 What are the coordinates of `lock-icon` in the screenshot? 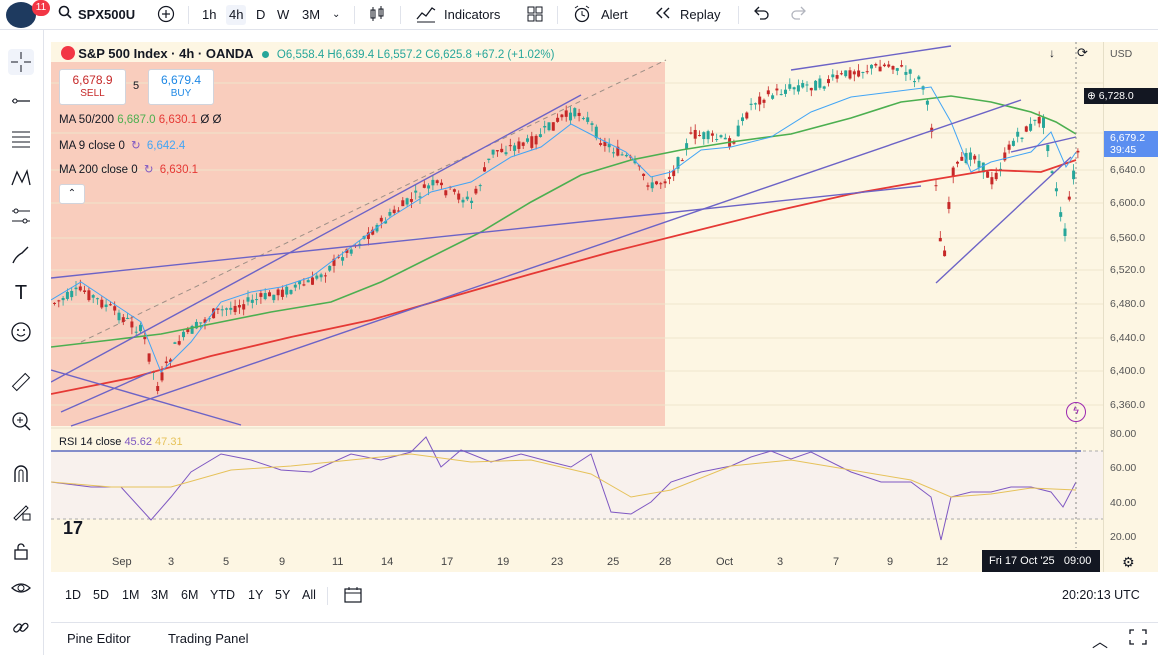 It's located at (21, 551).